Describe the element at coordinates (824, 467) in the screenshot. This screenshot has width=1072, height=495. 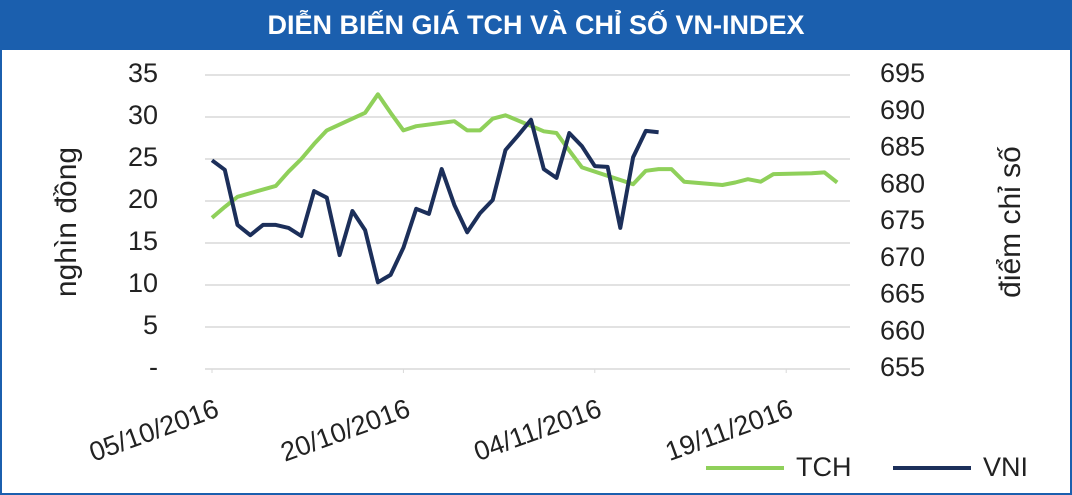
I see `legend-label: TCH` at that location.